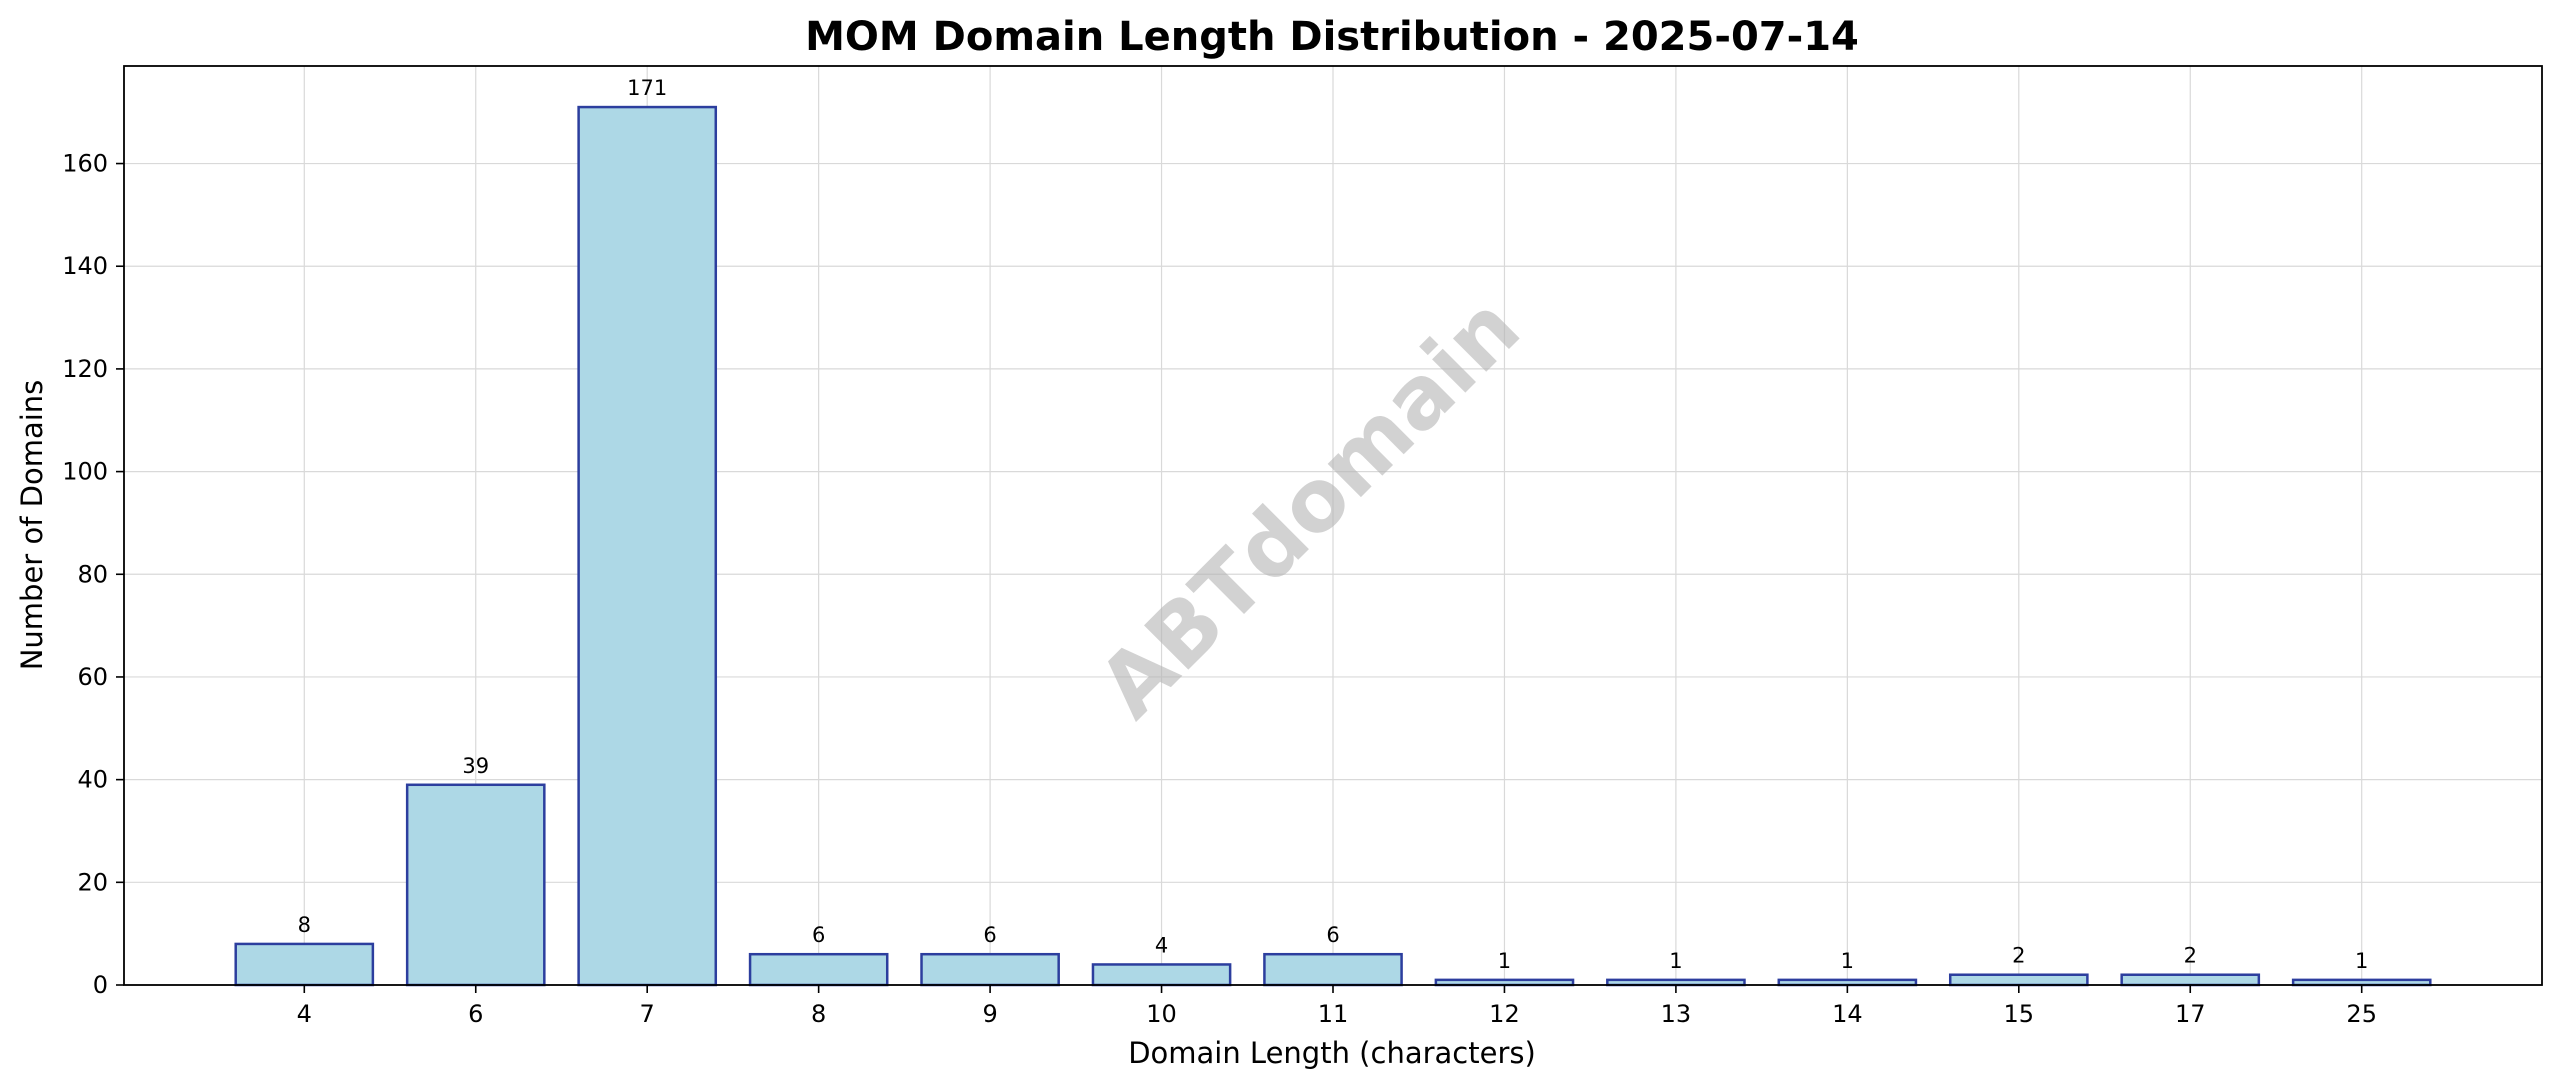 The width and height of the screenshot is (2560, 1088). I want to click on watermark-text: ABTdomain, so click(1309, 507).